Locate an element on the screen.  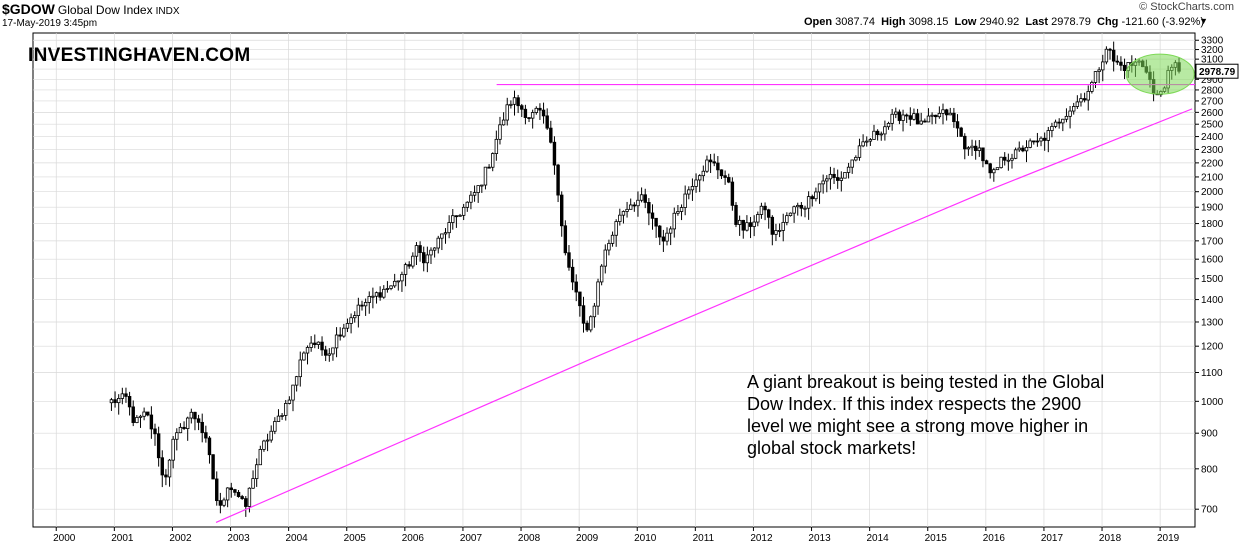
symbol-name: Global Dow Index is located at coordinates (105, 10).